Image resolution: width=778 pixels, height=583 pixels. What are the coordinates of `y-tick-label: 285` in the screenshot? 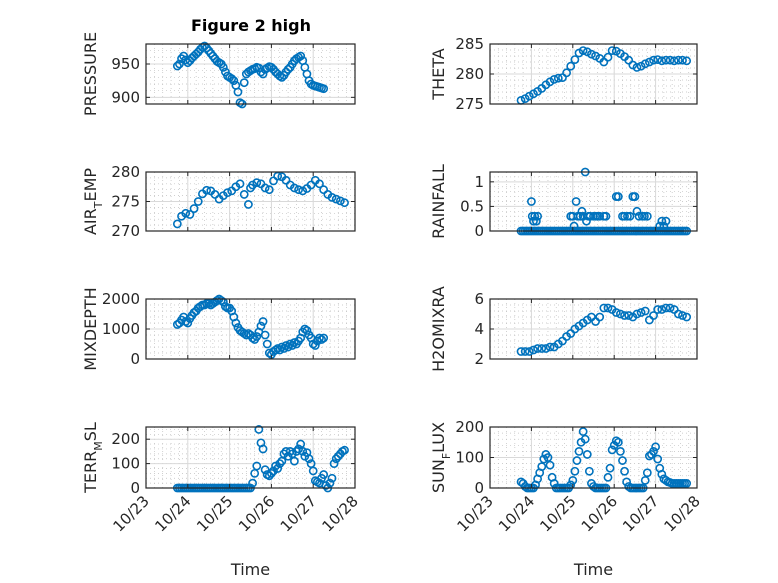 It's located at (469, 44).